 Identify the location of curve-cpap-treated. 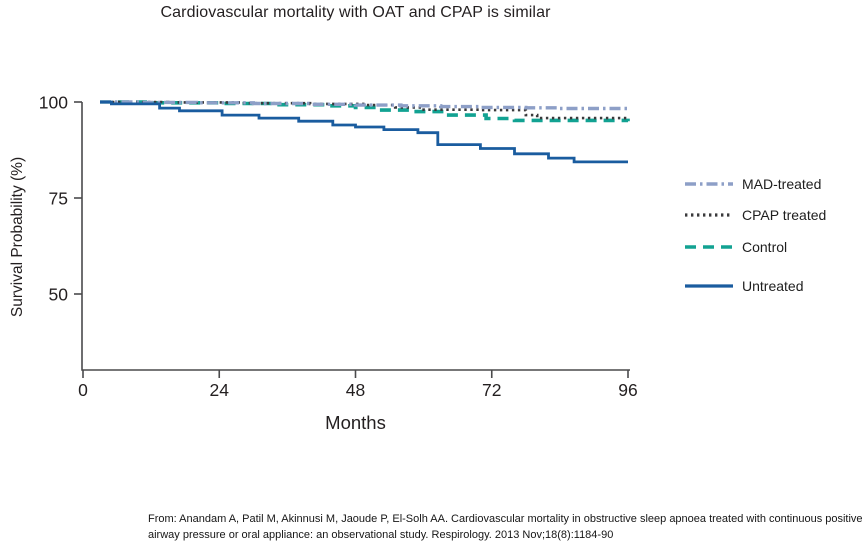
(364, 110).